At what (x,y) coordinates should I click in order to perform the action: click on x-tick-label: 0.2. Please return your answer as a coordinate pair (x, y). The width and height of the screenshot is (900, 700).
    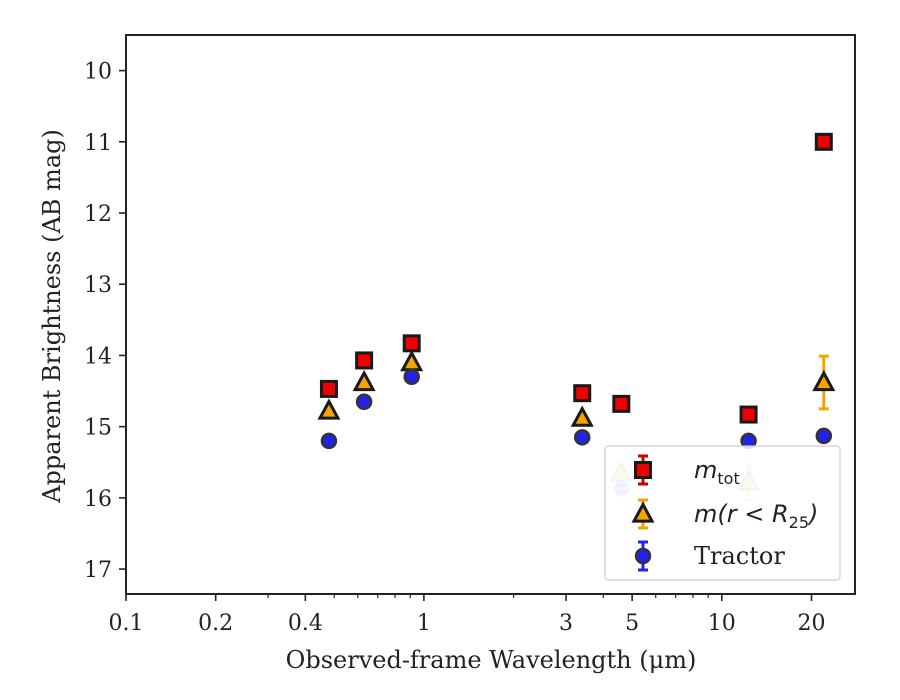
    Looking at the image, I should click on (215, 623).